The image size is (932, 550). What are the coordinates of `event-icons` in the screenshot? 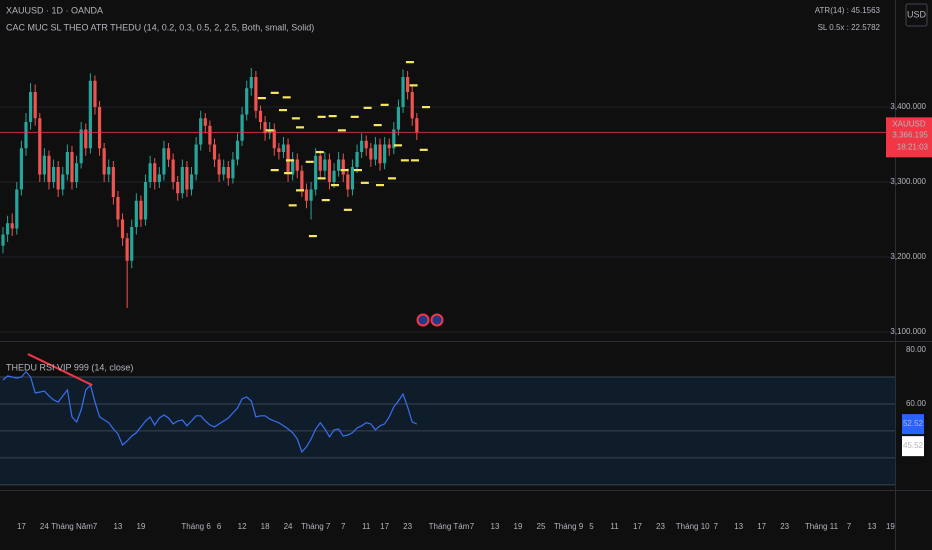 It's located at (430, 320).